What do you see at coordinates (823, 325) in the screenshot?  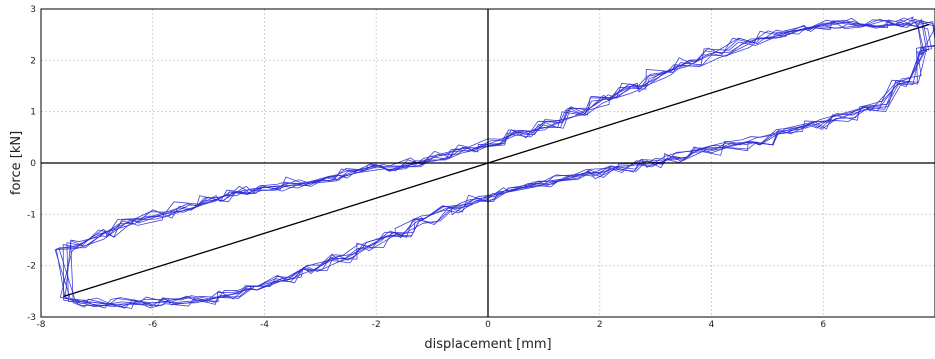 I see `x-tick-label: 6` at bounding box center [823, 325].